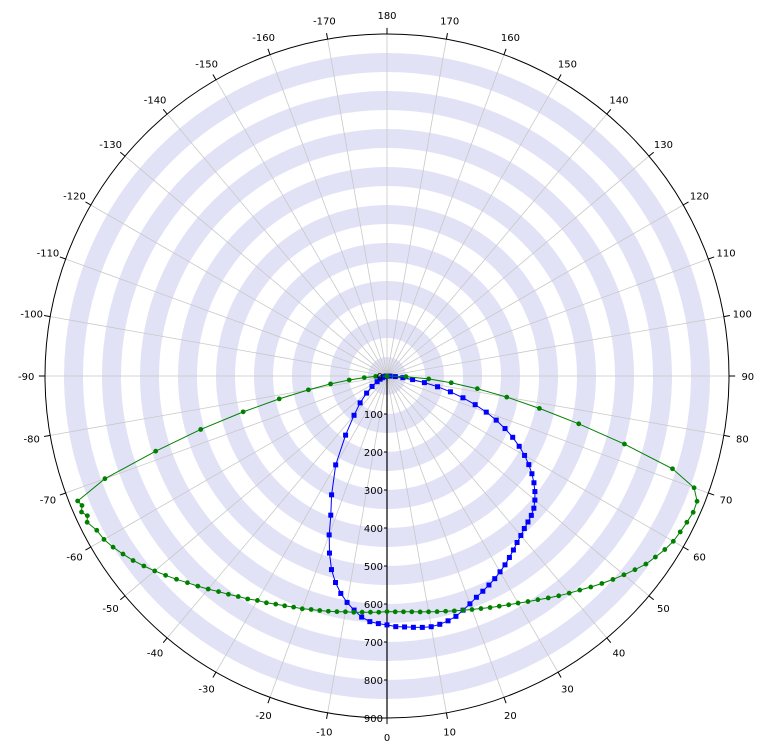  I want to click on radial-tick-labels: 0 100 200 300 400 500 600 700 800 900, so click(373, 548).